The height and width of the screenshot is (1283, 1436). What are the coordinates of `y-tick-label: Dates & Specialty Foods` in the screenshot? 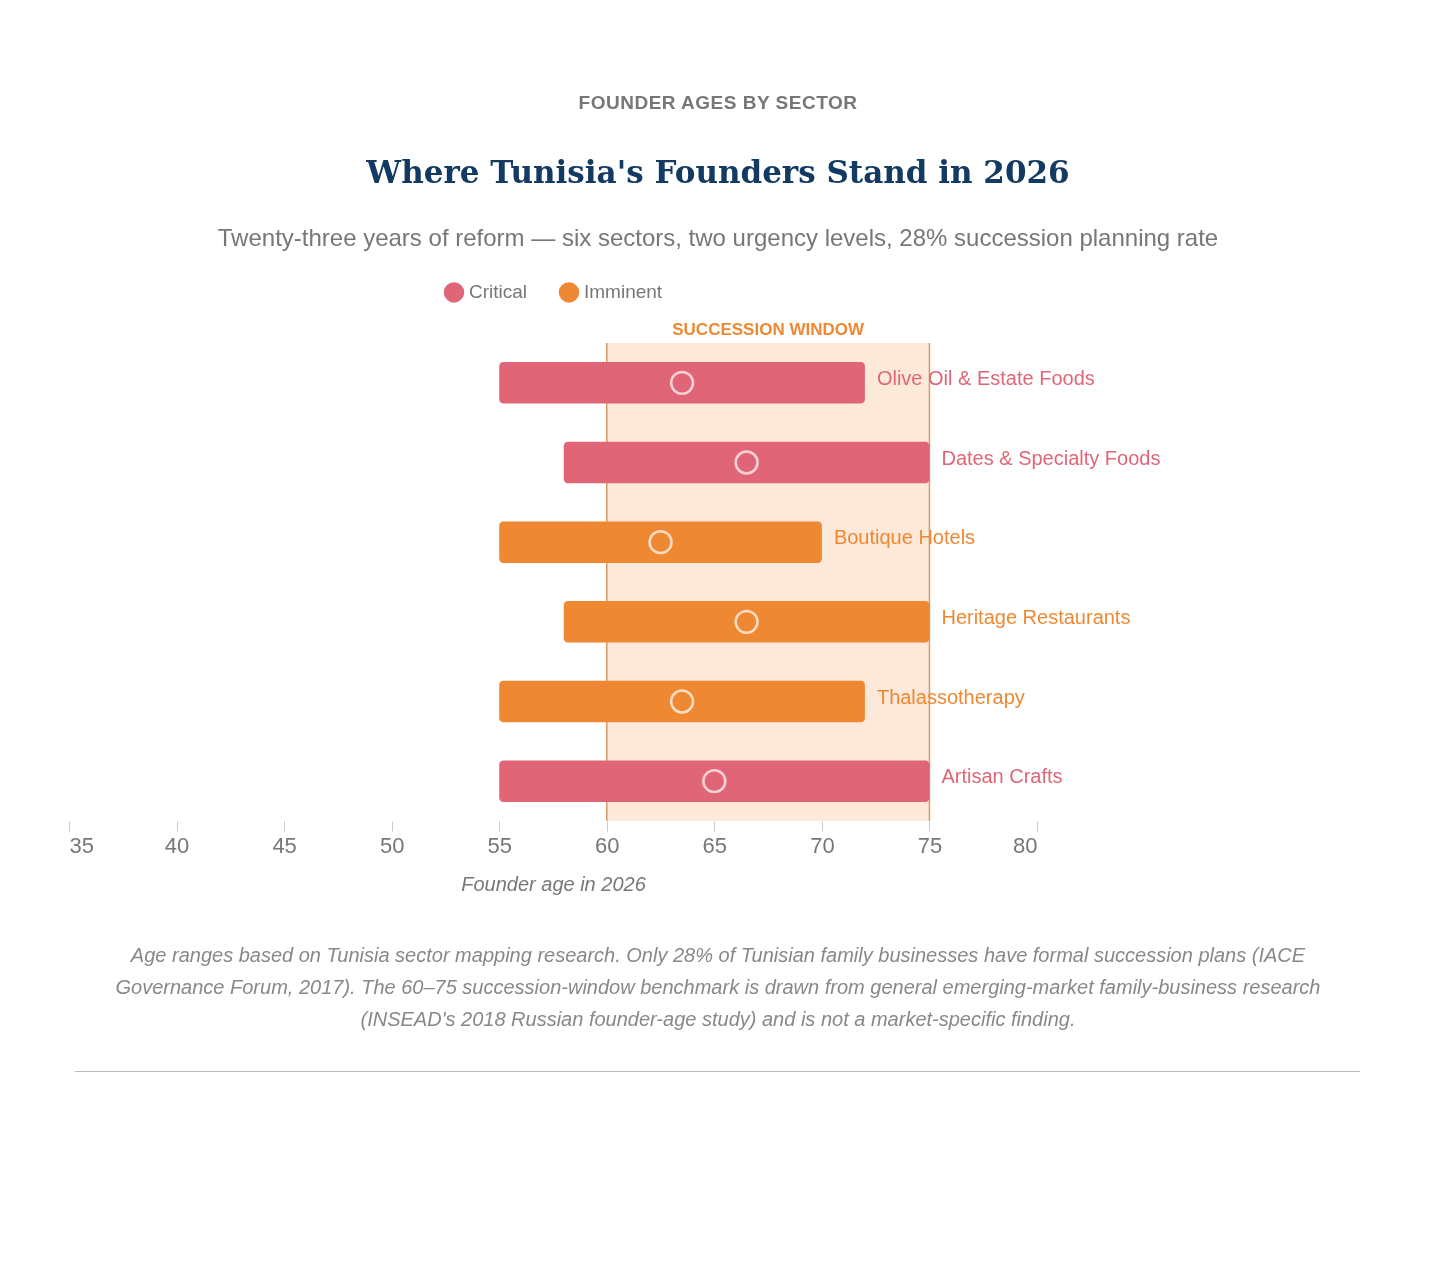 It's located at (1051, 457).